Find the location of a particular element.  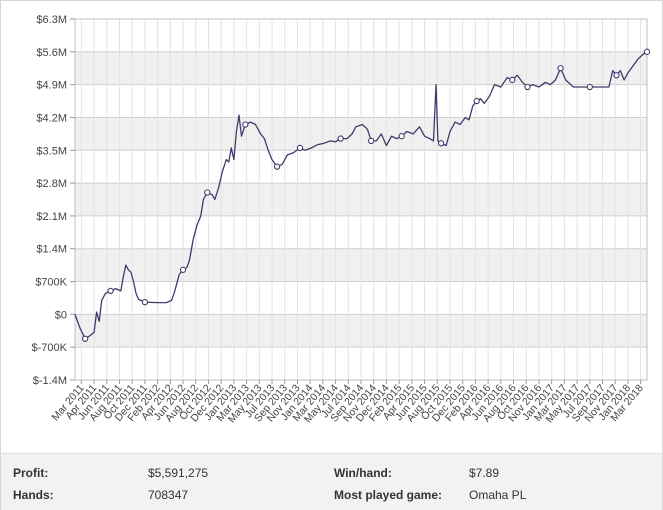

y-tick-label: $4.9M is located at coordinates (51, 86).